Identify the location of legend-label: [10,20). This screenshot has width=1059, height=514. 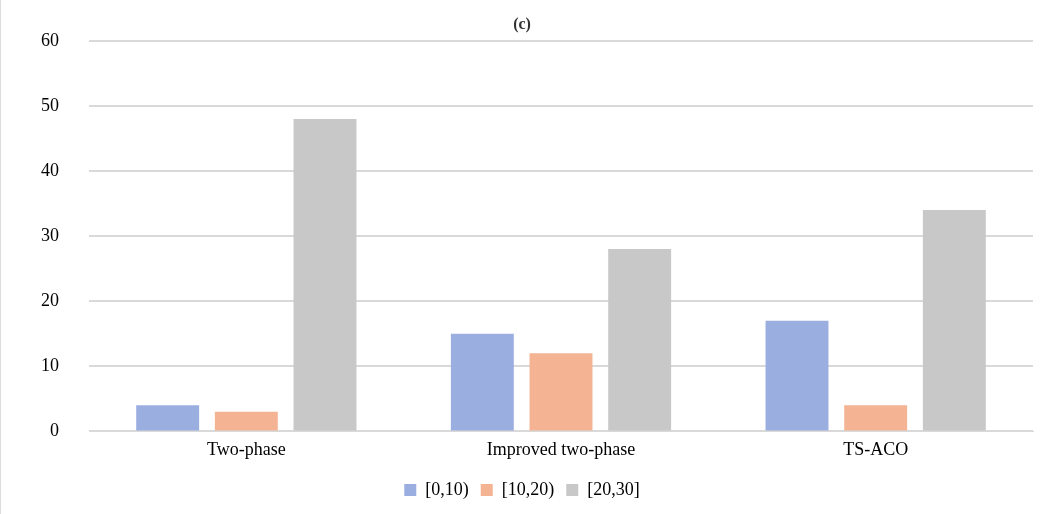
(528, 489).